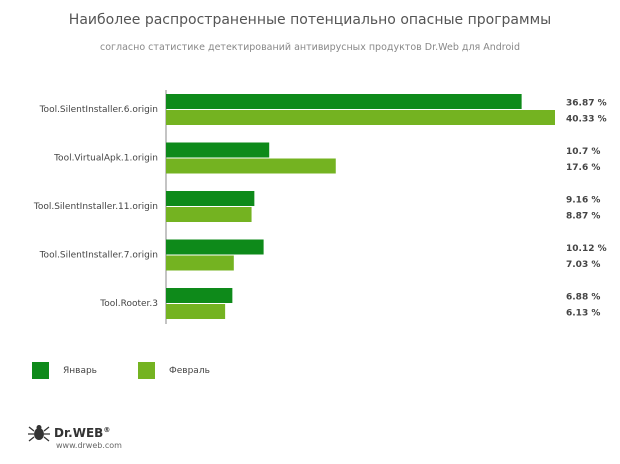 The image size is (620, 464). Describe the element at coordinates (89, 445) in the screenshot. I see `website-label: www.drweb.com` at that location.